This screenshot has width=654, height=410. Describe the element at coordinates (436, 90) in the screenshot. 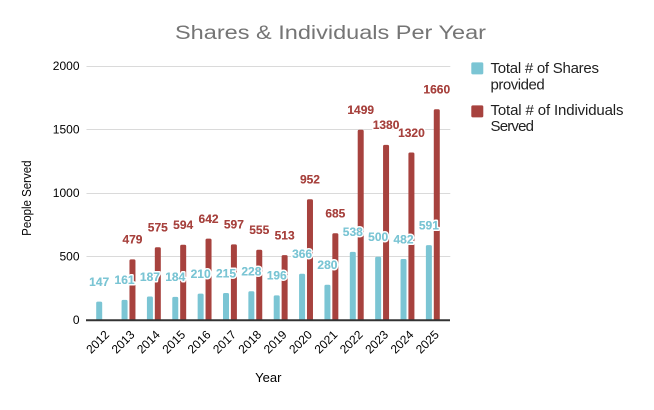

I see `svg-text: 1660` at that location.